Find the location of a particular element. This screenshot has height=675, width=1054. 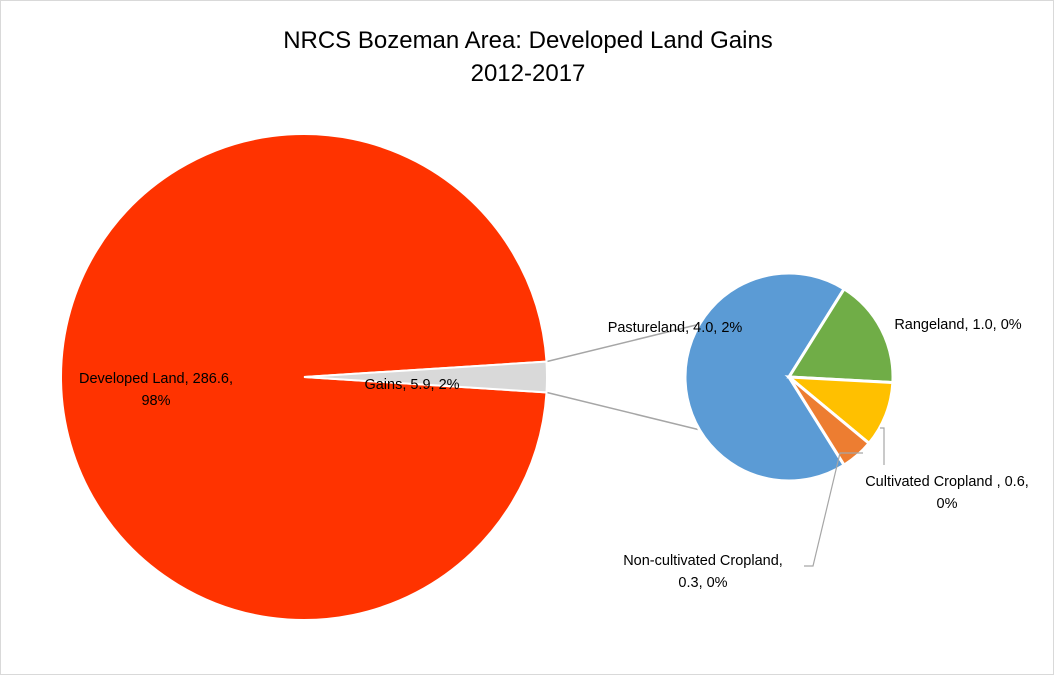

label-gains: Gains, 5.9, 2% is located at coordinates (411, 385).